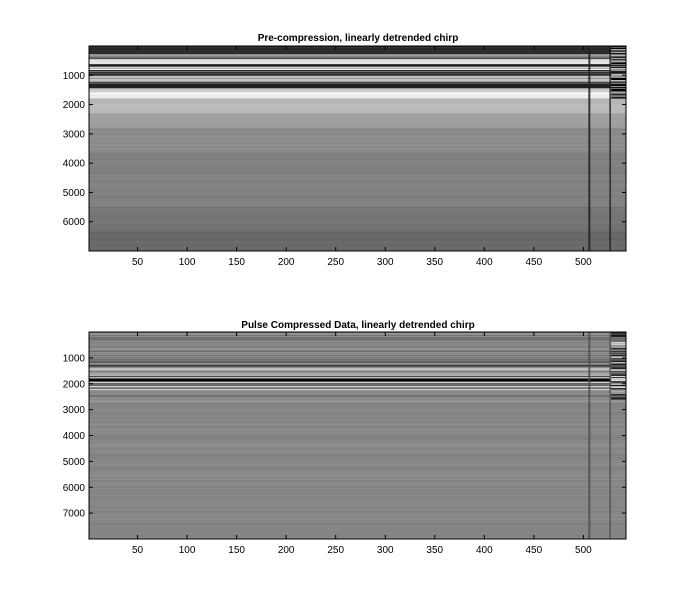  Describe the element at coordinates (74, 410) in the screenshot. I see `pulse-compressed-ytick-label: 3000` at that location.